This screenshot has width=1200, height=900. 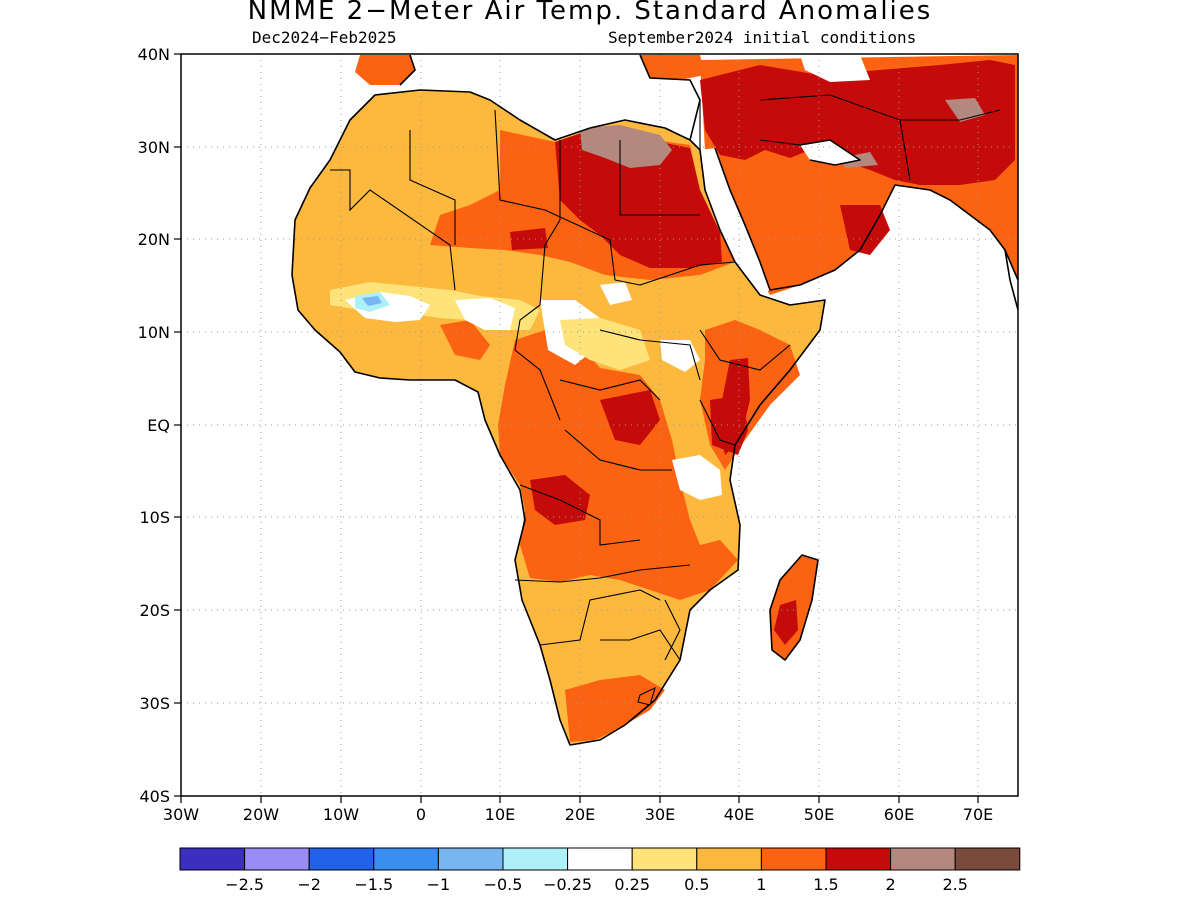 I want to click on caspian-area, so click(x=835, y=68).